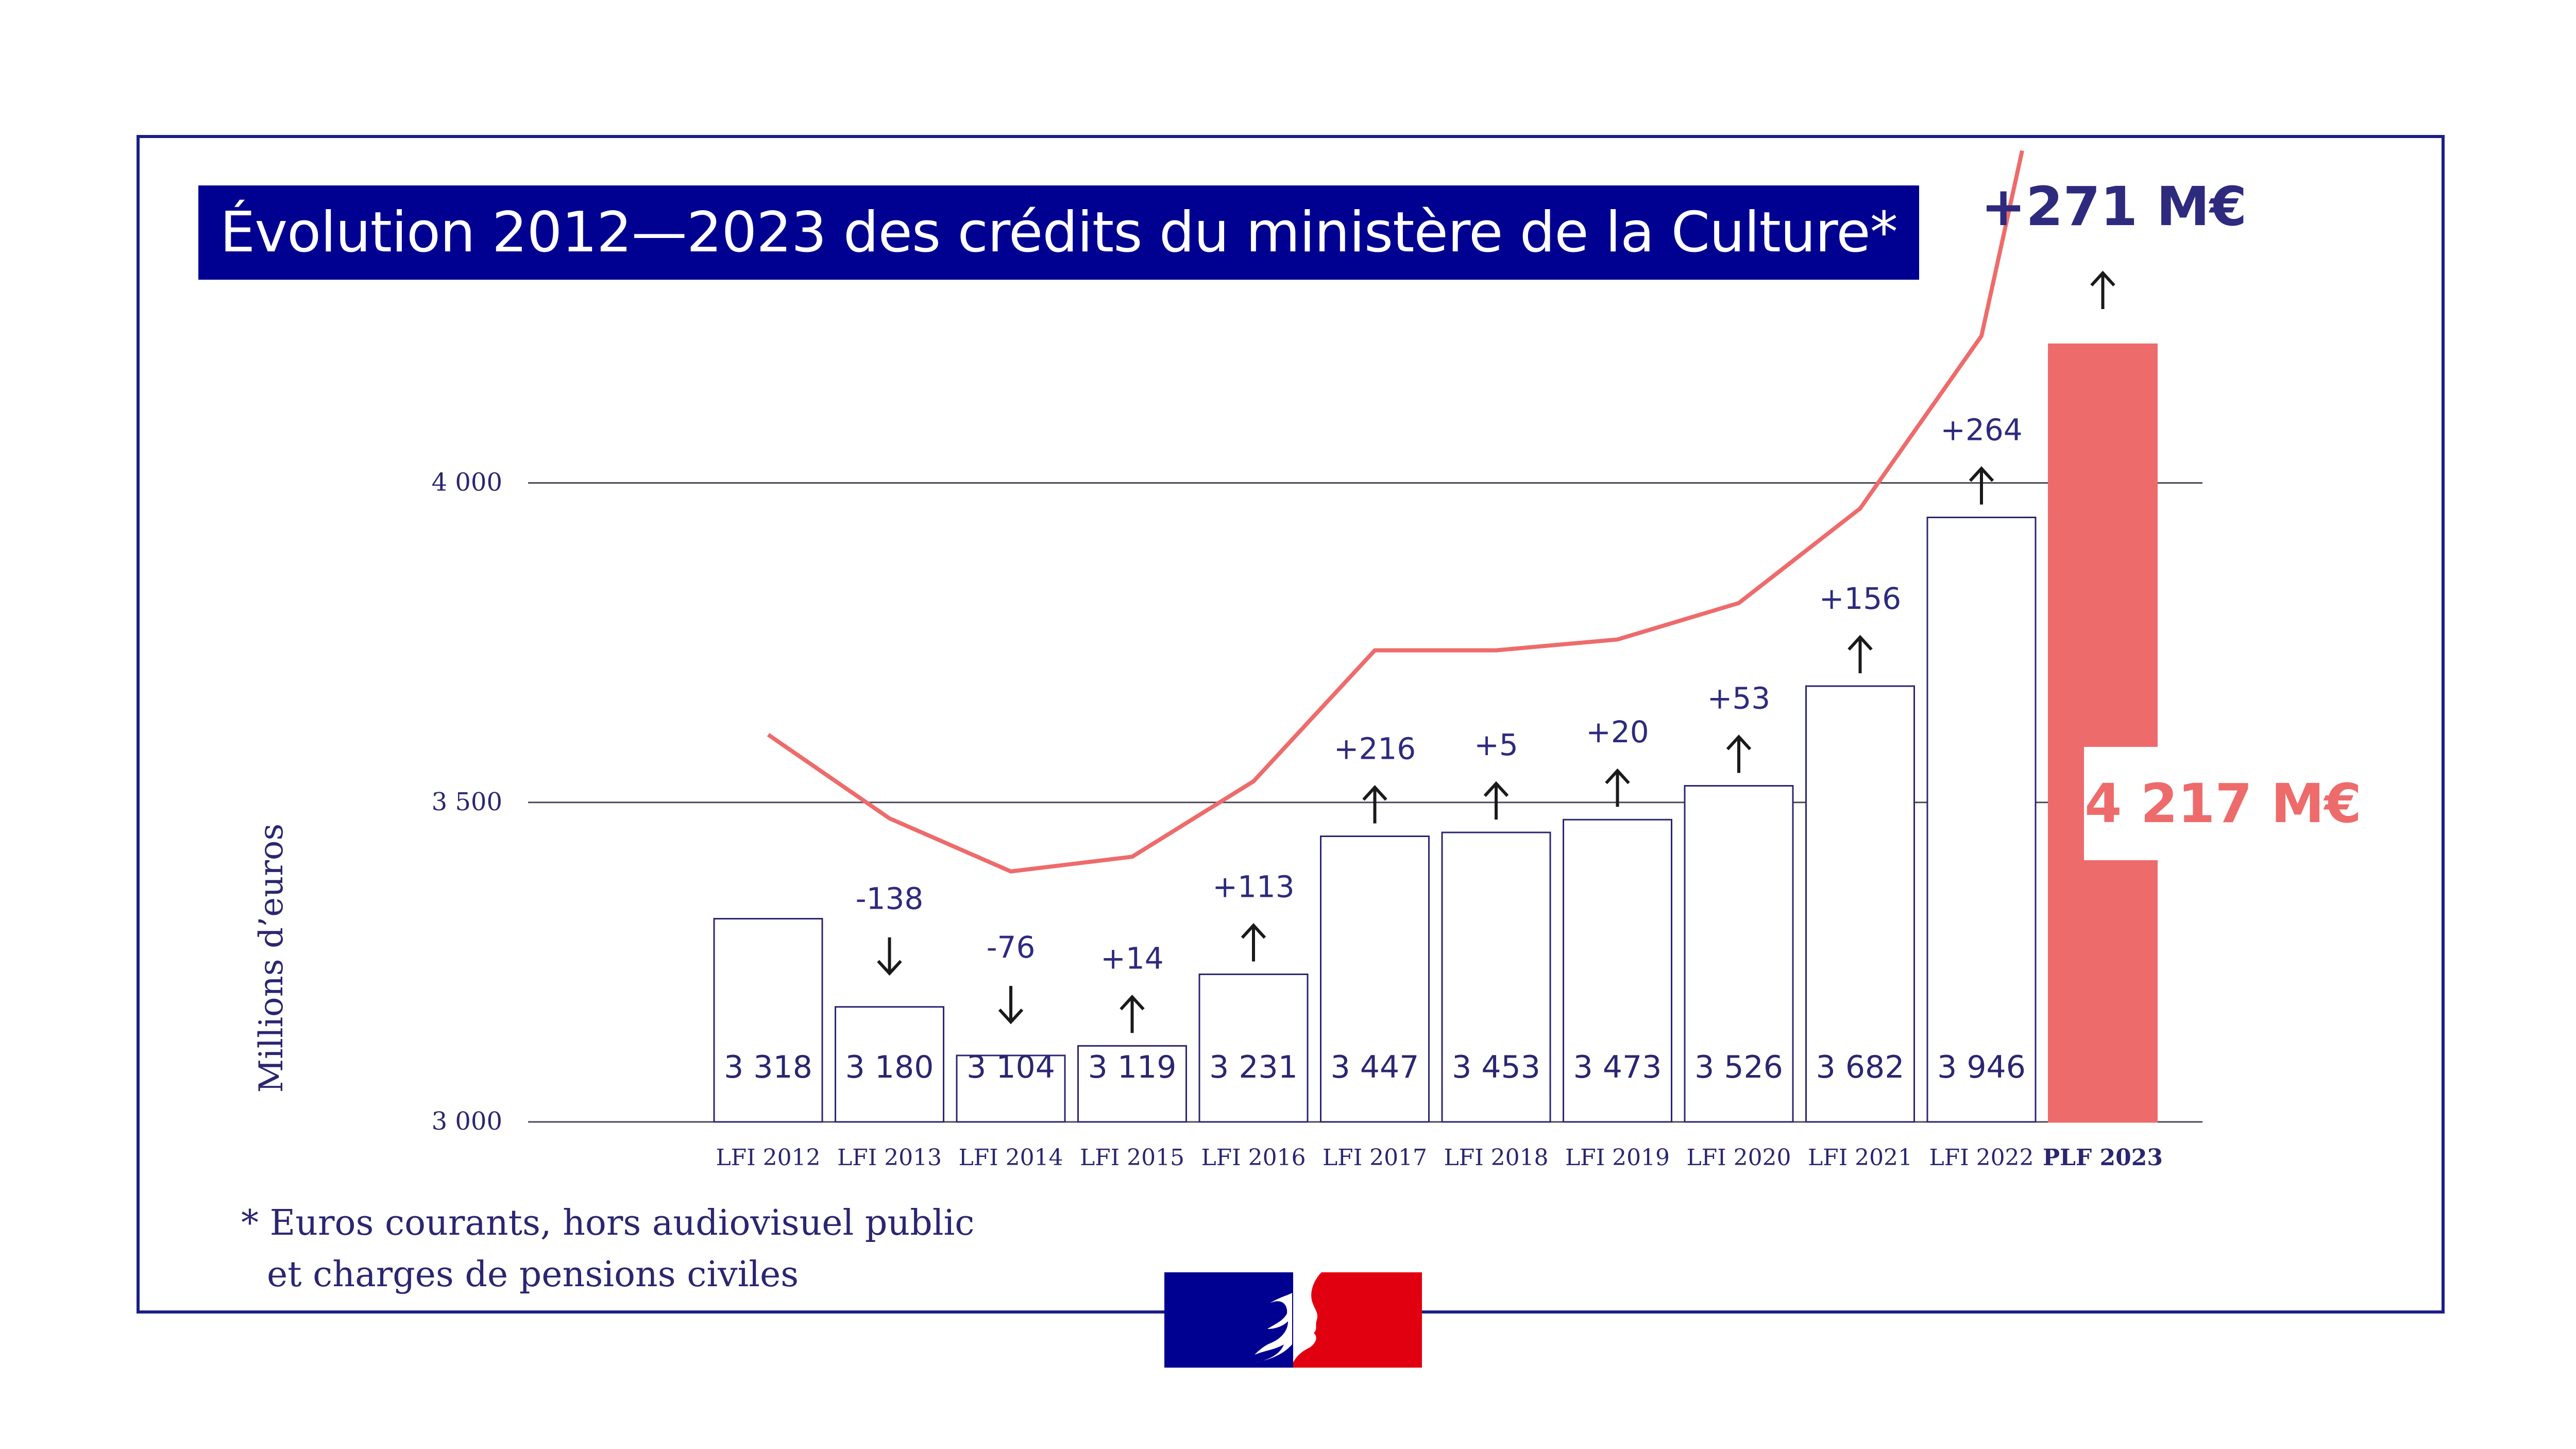 The width and height of the screenshot is (2576, 1449). Describe the element at coordinates (1375, 1067) in the screenshot. I see `bar-value-label: 3 447` at that location.